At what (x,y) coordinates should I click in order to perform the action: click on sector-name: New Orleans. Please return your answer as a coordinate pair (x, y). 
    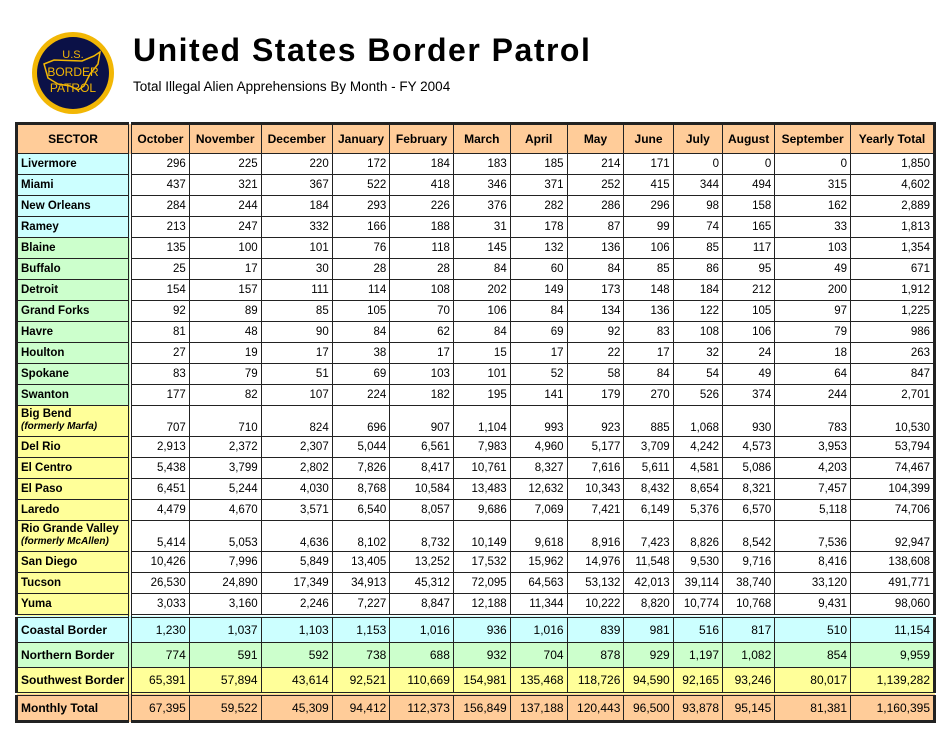
    Looking at the image, I should click on (56, 206).